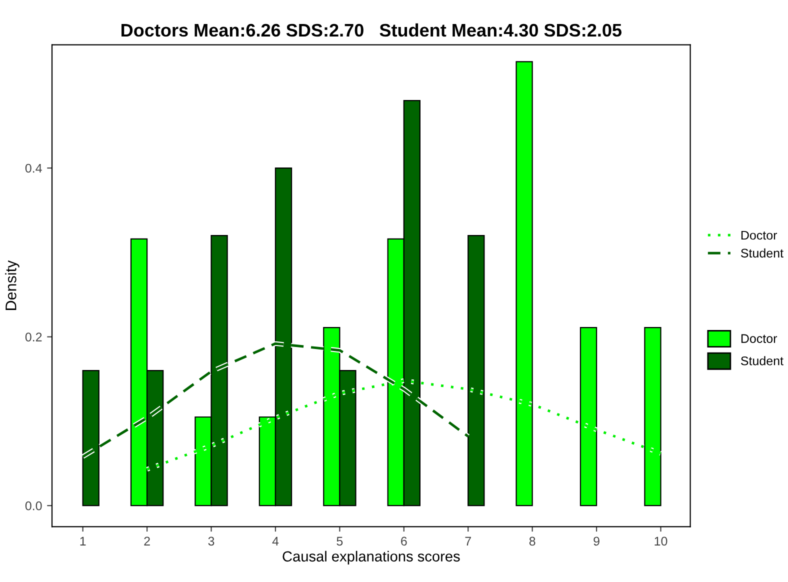  What do you see at coordinates (275, 541) in the screenshot?
I see `x-tick-label: 4` at bounding box center [275, 541].